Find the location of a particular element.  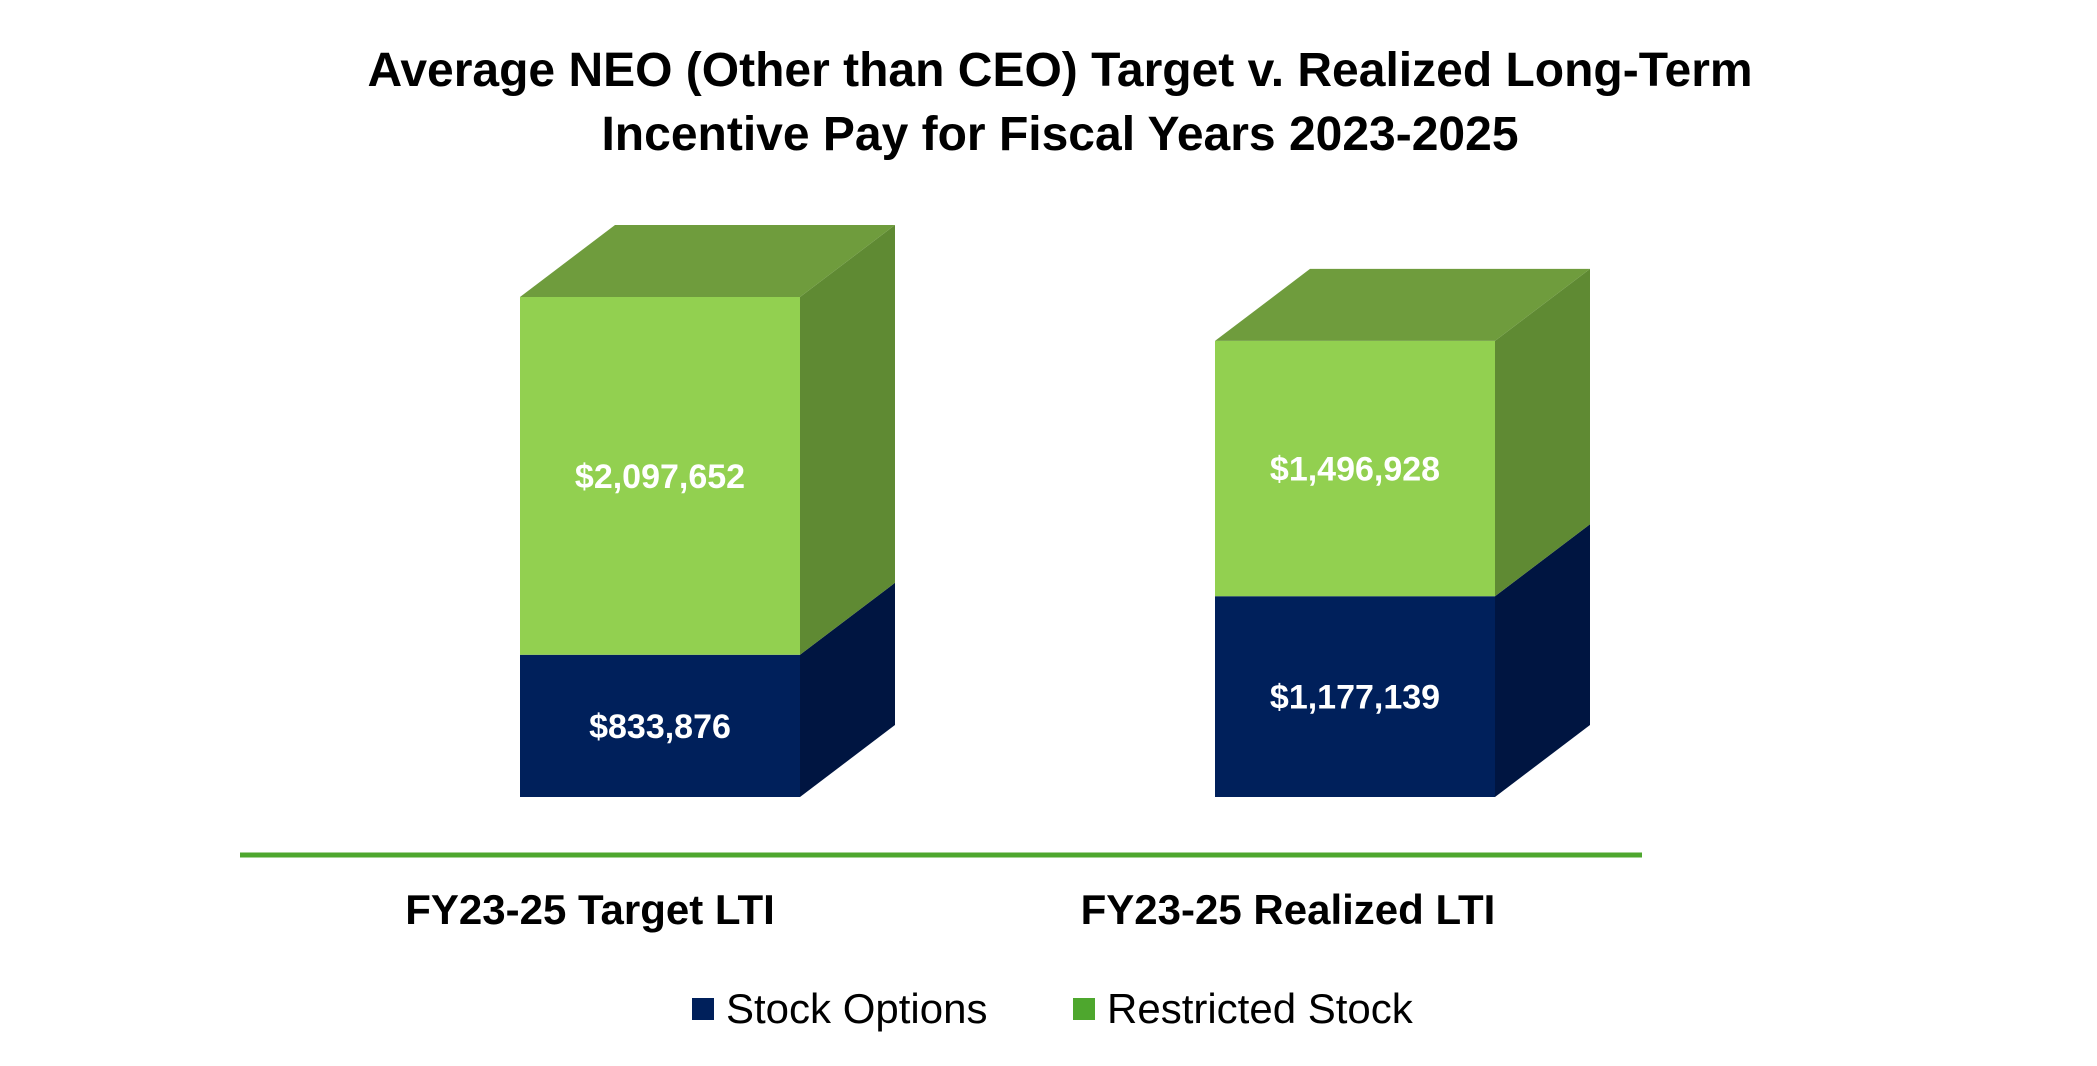

bar-stock-options-target is located at coordinates (660, 725).